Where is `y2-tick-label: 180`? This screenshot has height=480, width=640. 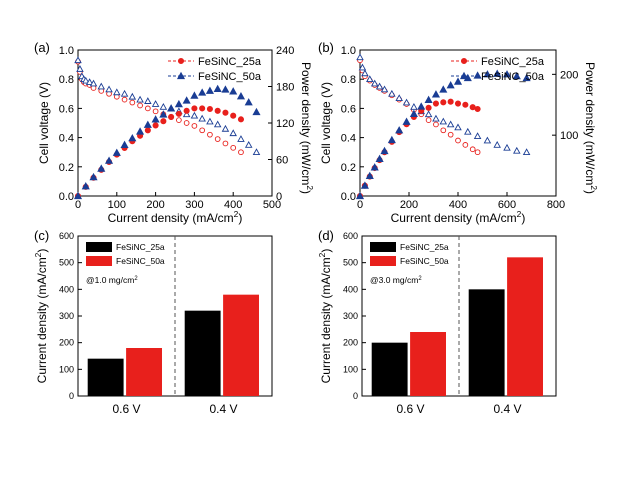 y2-tick-label: 180 is located at coordinates (285, 88).